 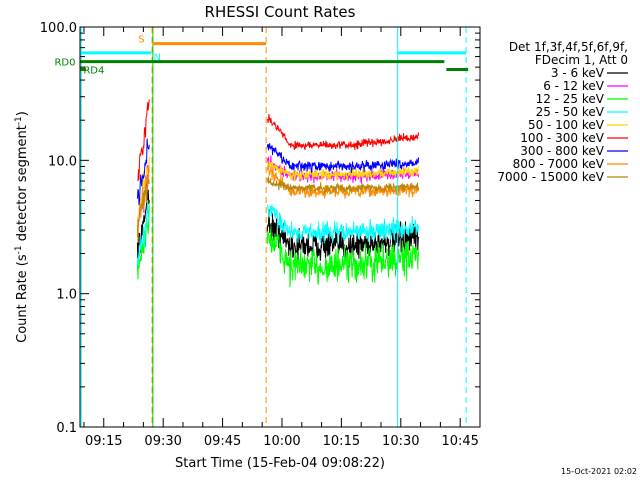 What do you see at coordinates (570, 112) in the screenshot?
I see `legend-label: 25 - 50 keV` at bounding box center [570, 112].